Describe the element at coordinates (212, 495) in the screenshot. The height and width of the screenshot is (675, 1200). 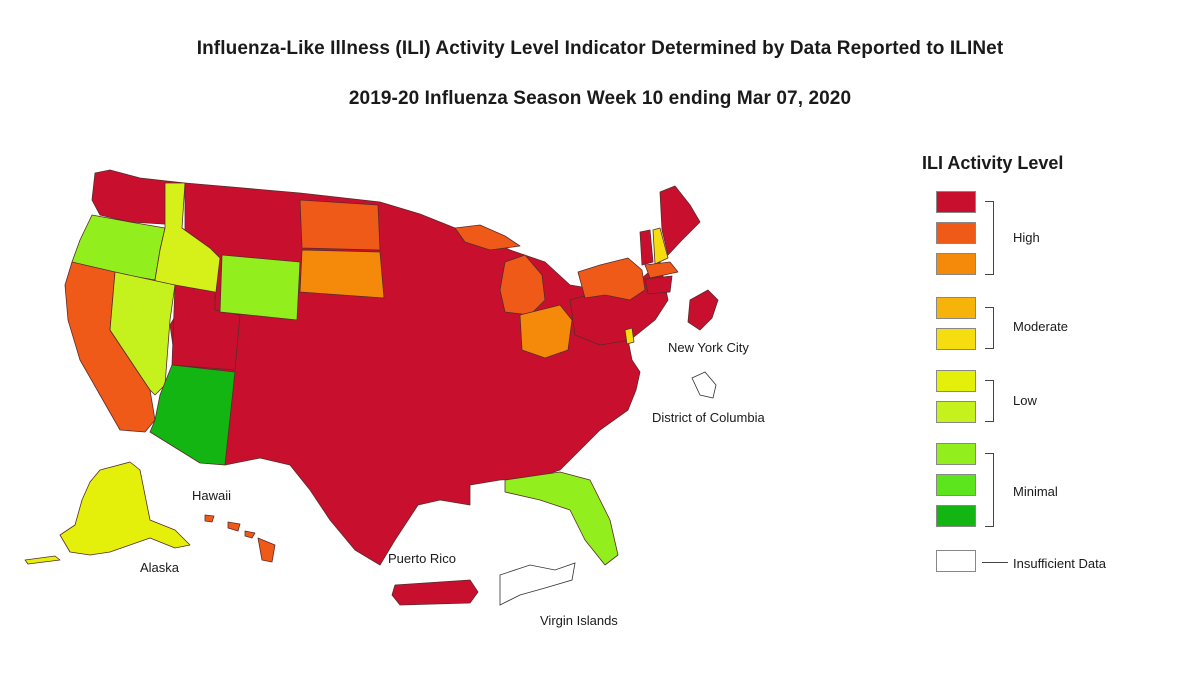
I see `label-hawaii: Hawaii` at that location.